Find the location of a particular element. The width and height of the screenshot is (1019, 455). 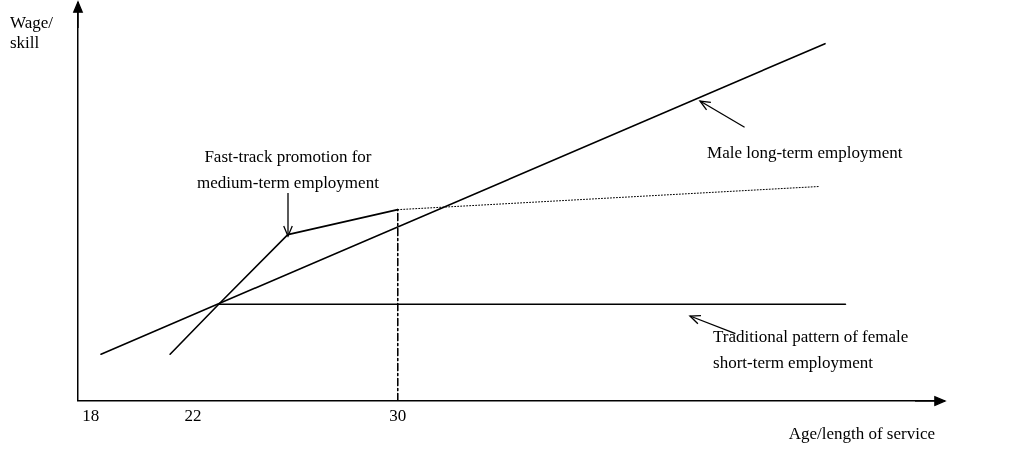

x-tick-label: 22 is located at coordinates (193, 416).